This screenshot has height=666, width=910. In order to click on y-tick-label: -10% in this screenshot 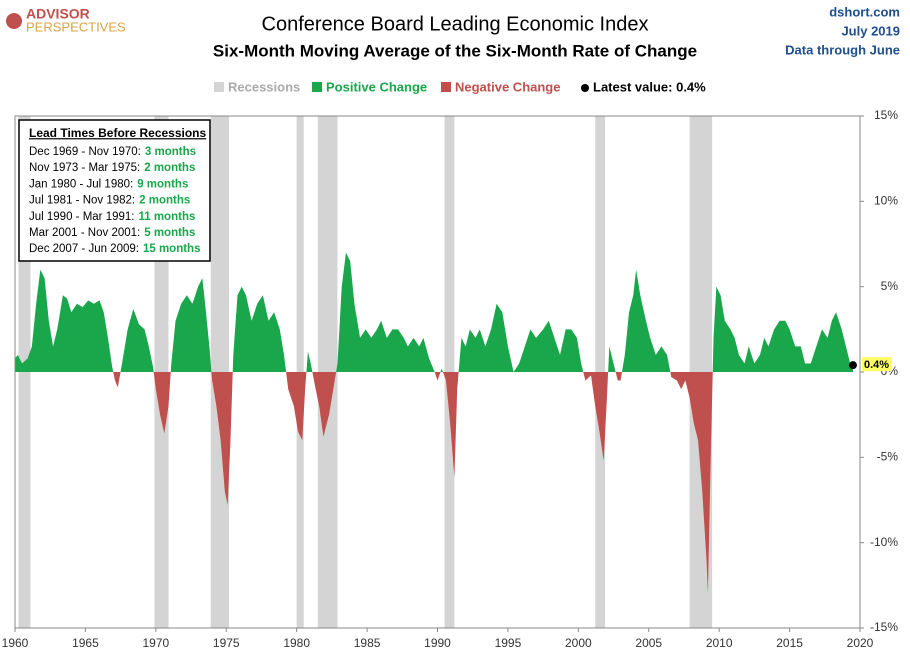, I will do `click(884, 542)`.